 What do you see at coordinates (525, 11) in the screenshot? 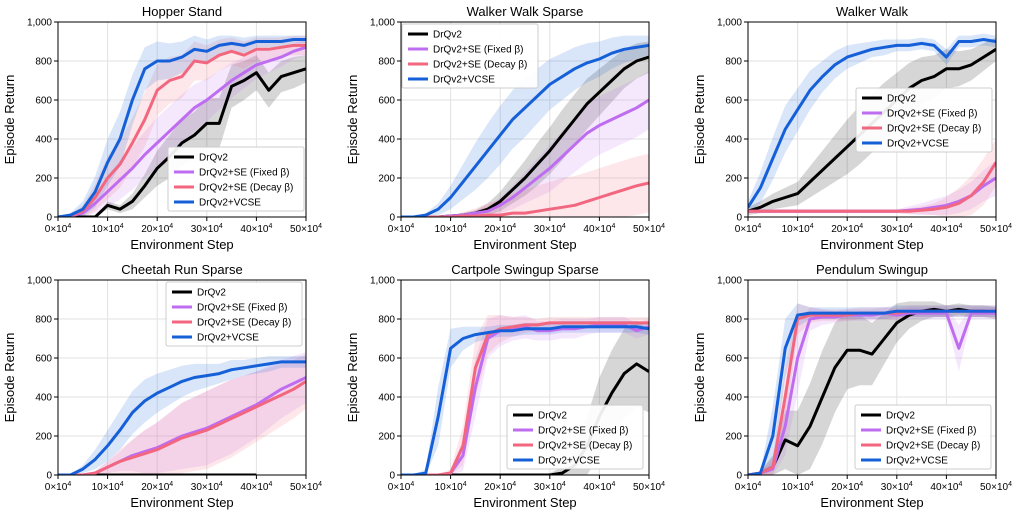
I see `panel-title: Walker Walk Sparse` at bounding box center [525, 11].